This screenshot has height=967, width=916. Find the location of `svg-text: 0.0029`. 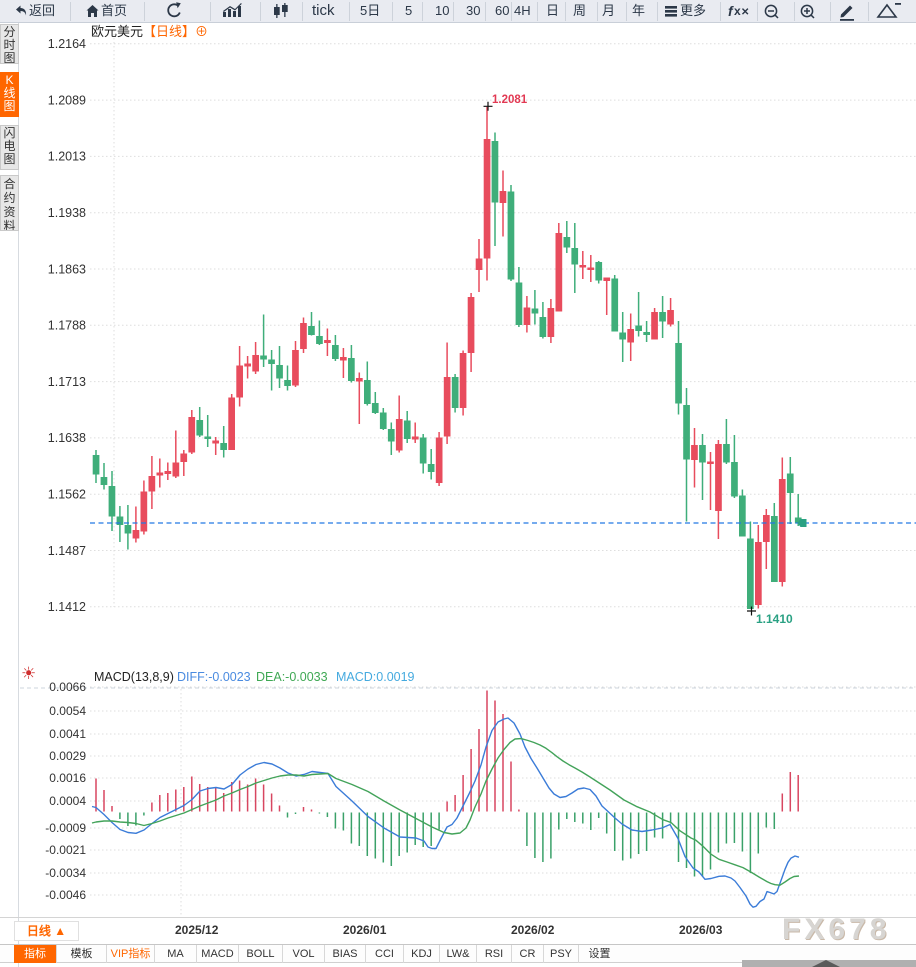

svg-text: 0.0029 is located at coordinates (67, 756).